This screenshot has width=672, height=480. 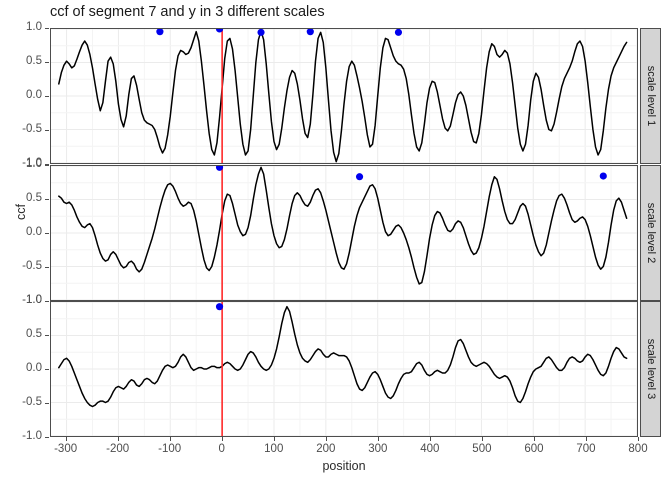 I want to click on x-tick-label: 0, so click(x=221, y=449).